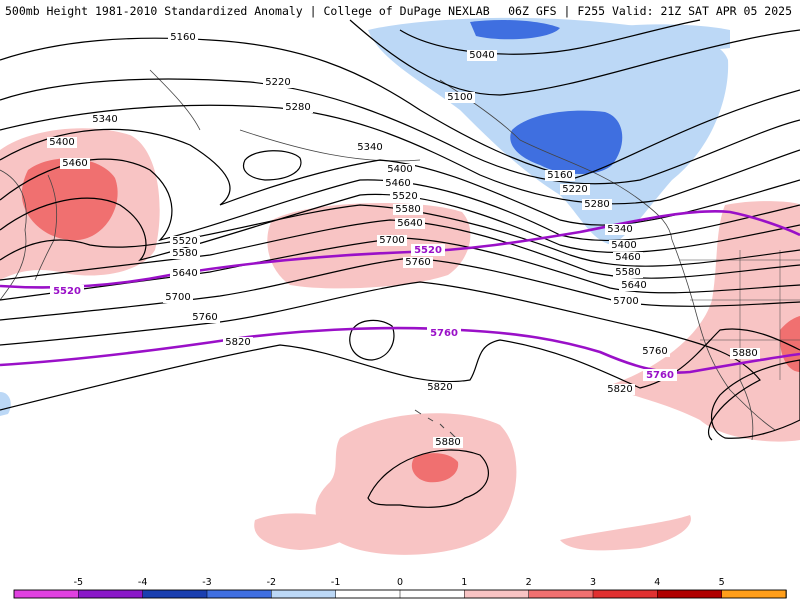  What do you see at coordinates (271, 582) in the screenshot?
I see `colorbar-tick-label: -2` at bounding box center [271, 582].